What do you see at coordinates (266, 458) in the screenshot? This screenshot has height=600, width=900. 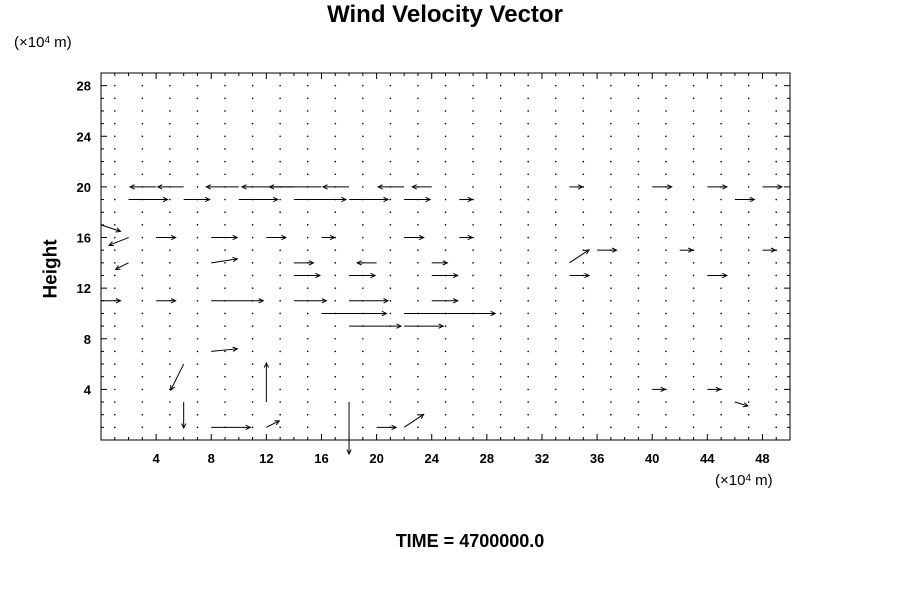 I see `x-tick-label: 12` at bounding box center [266, 458].